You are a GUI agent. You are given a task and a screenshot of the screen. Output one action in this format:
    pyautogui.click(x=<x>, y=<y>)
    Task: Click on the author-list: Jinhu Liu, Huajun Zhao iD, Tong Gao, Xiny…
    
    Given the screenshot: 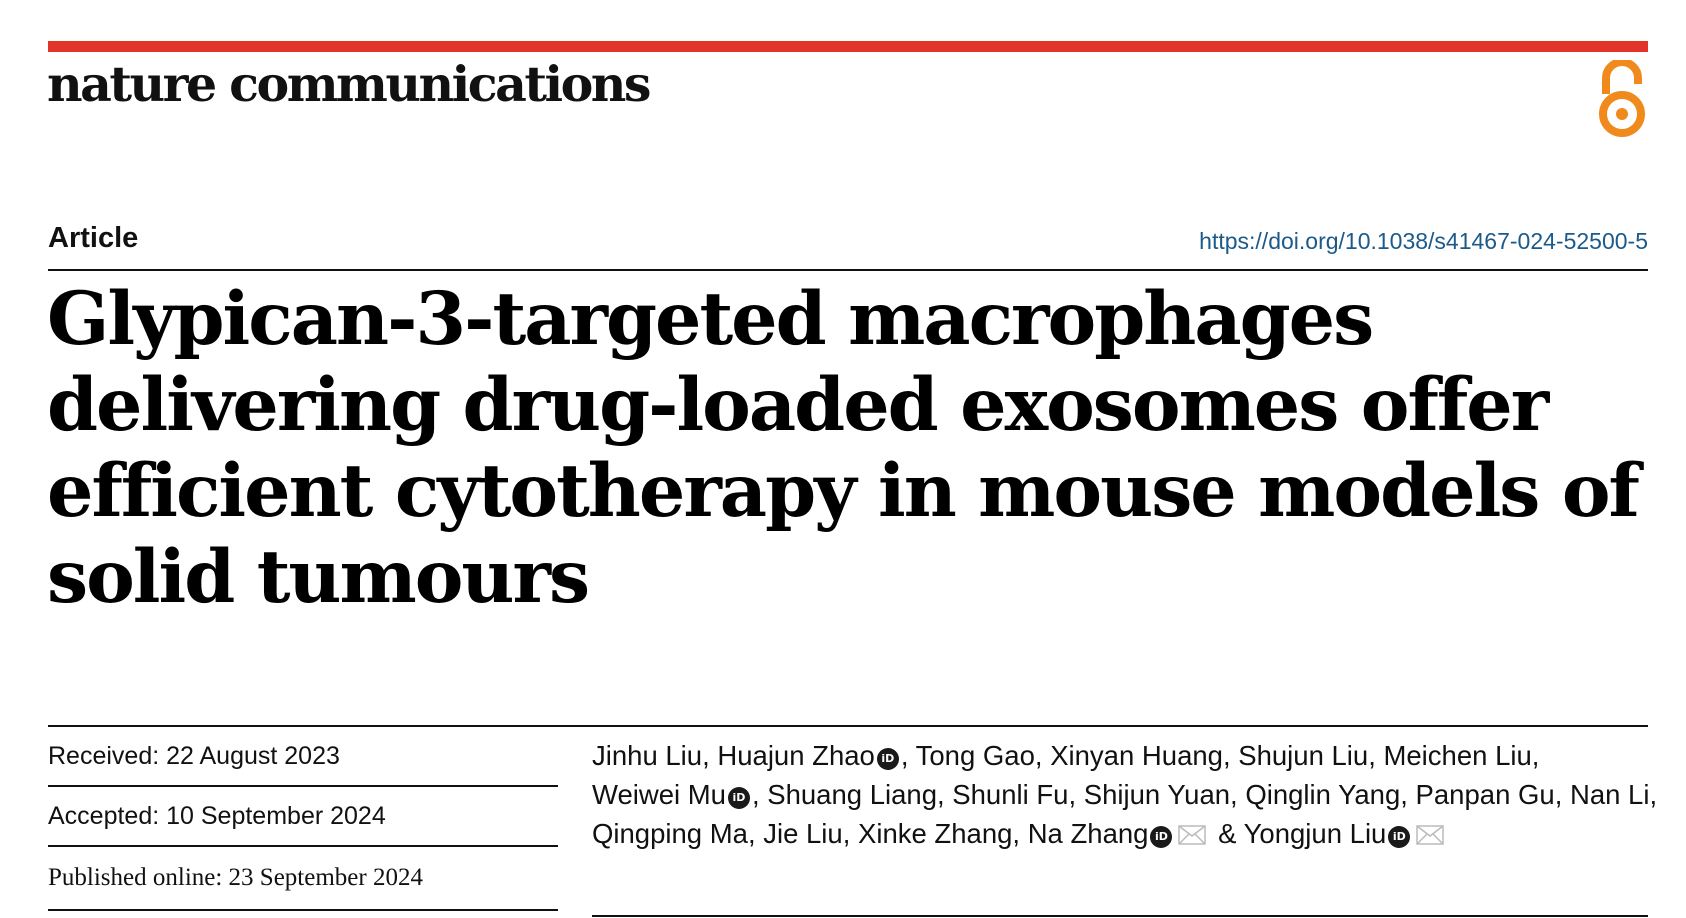 What is the action you would take?
    pyautogui.click(x=1127, y=794)
    